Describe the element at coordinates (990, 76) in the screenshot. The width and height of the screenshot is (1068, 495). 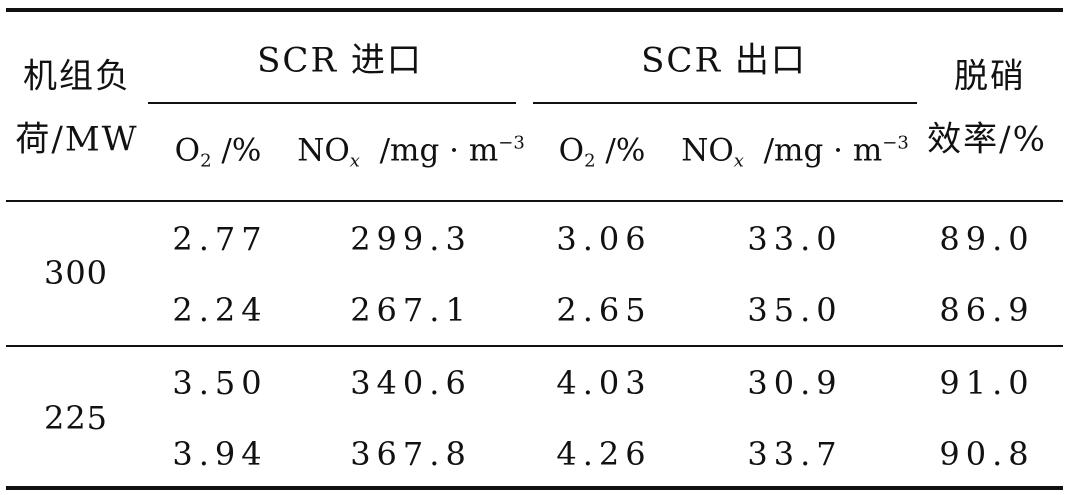
I see `denitrification-efficiency-header-line1: 脱硝` at that location.